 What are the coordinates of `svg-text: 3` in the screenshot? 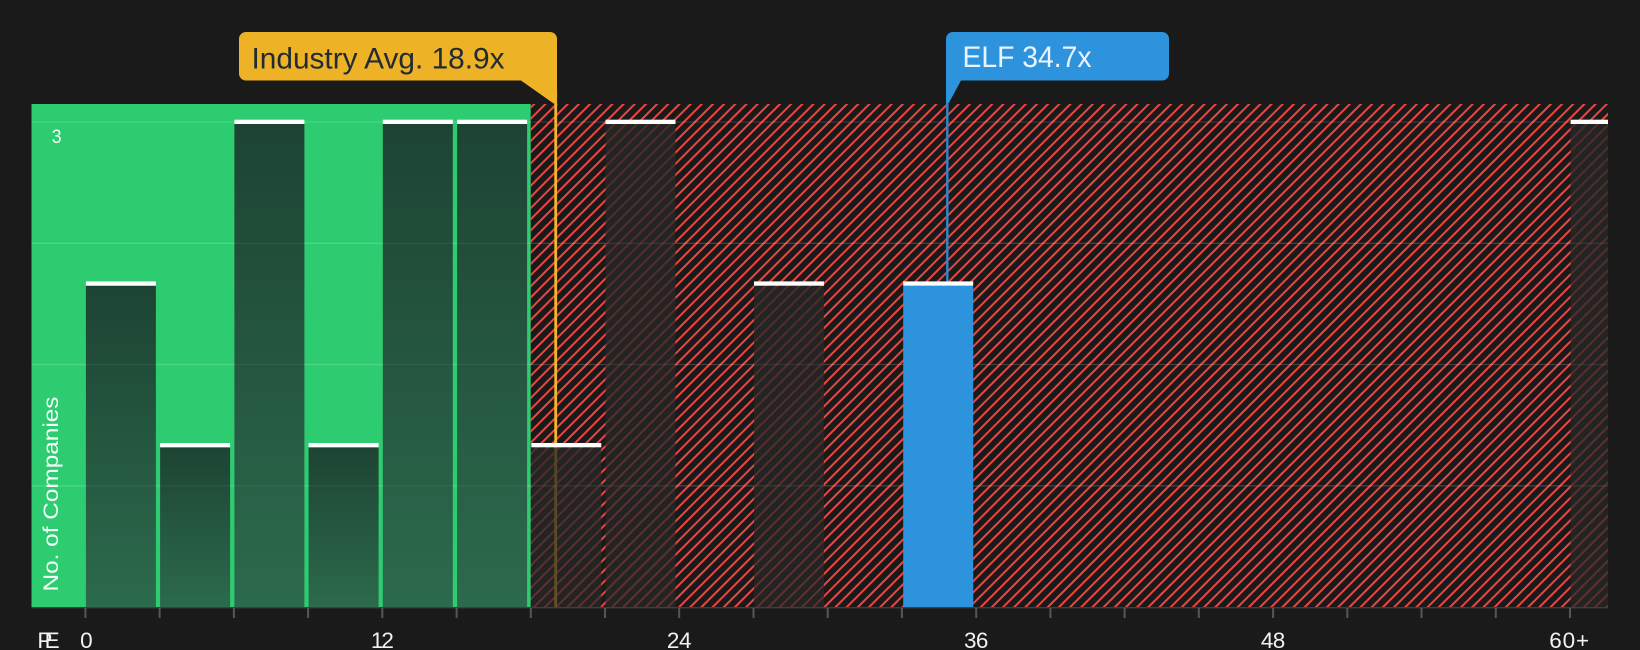 It's located at (57, 137).